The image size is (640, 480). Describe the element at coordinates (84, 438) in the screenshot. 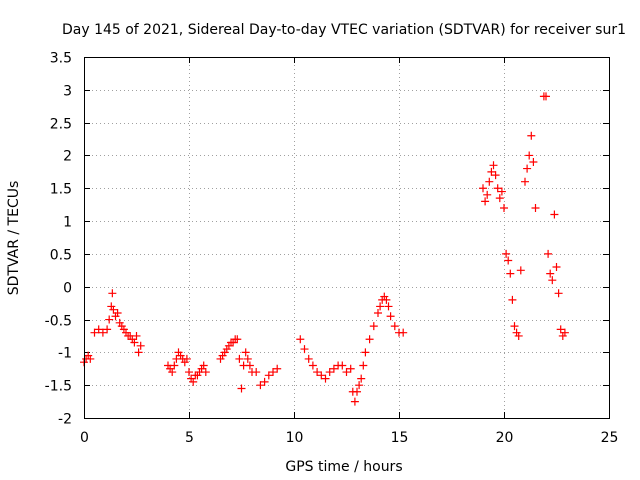

I see `x-tick-label: 0` at that location.